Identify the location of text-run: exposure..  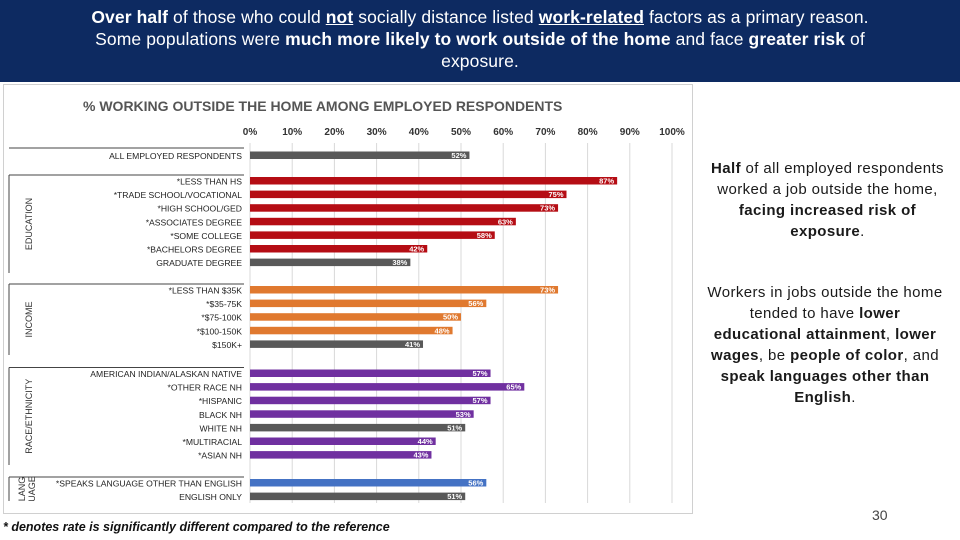
(480, 61).